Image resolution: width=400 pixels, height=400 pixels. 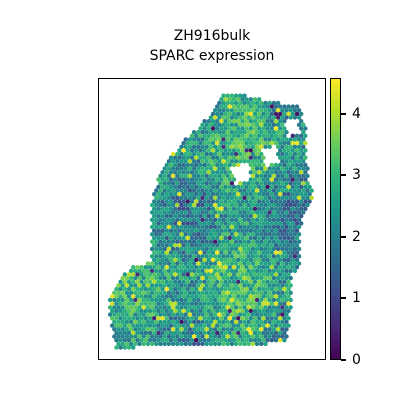 What do you see at coordinates (202, 314) in the screenshot?
I see `spot-1997` at bounding box center [202, 314].